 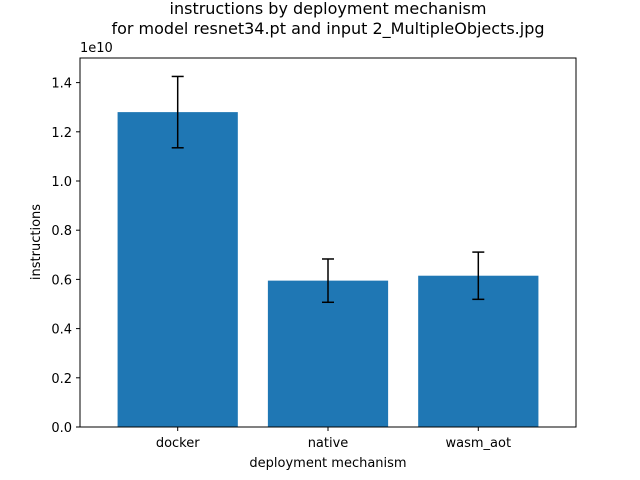 What do you see at coordinates (61, 133) in the screenshot?
I see `y-tick-label: 1.2` at bounding box center [61, 133].